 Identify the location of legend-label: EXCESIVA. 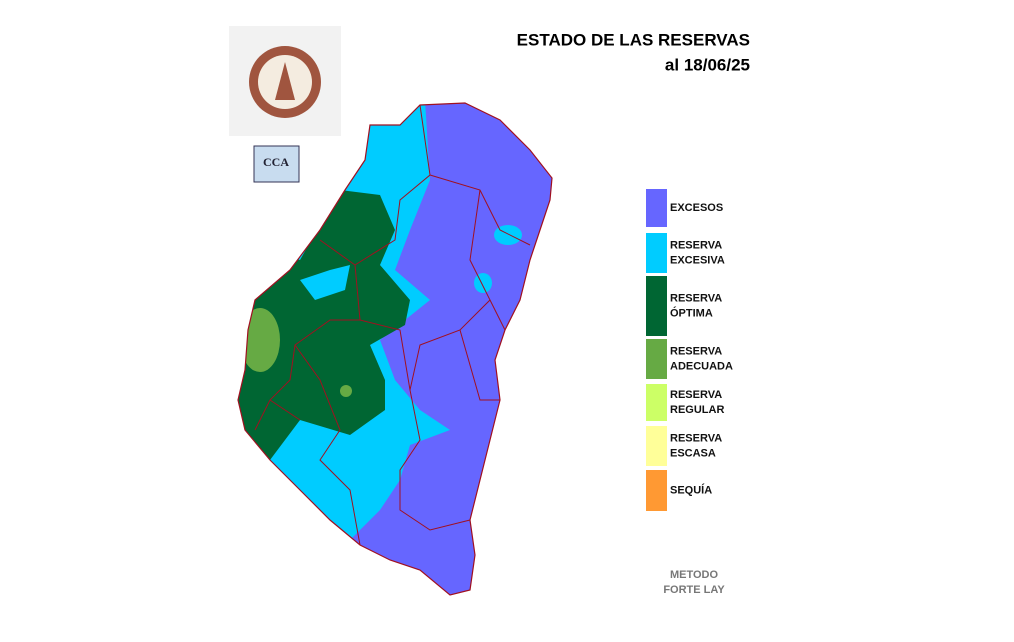
(697, 260).